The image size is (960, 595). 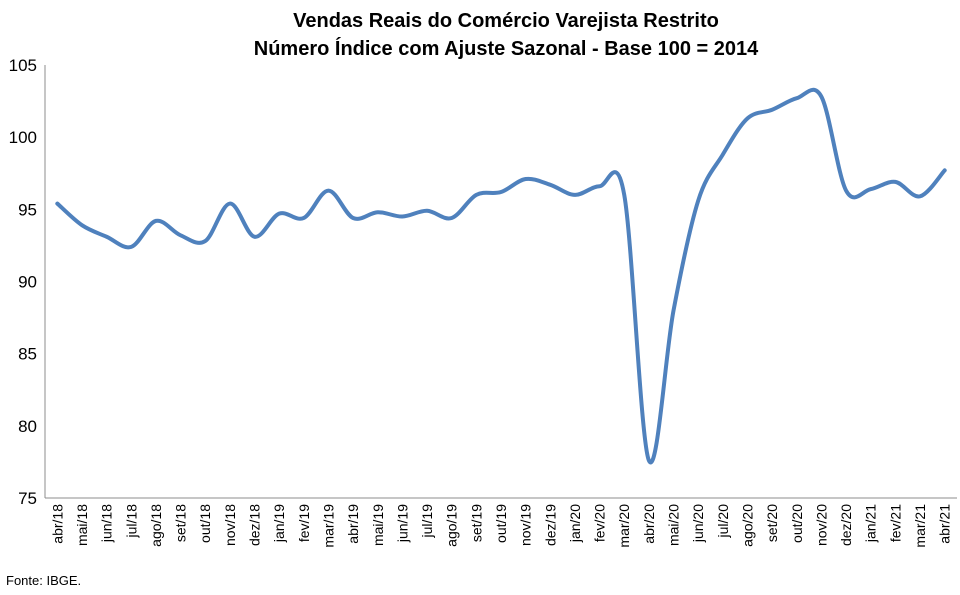 What do you see at coordinates (600, 523) in the screenshot?
I see `x-tick-label: fev/20` at bounding box center [600, 523].